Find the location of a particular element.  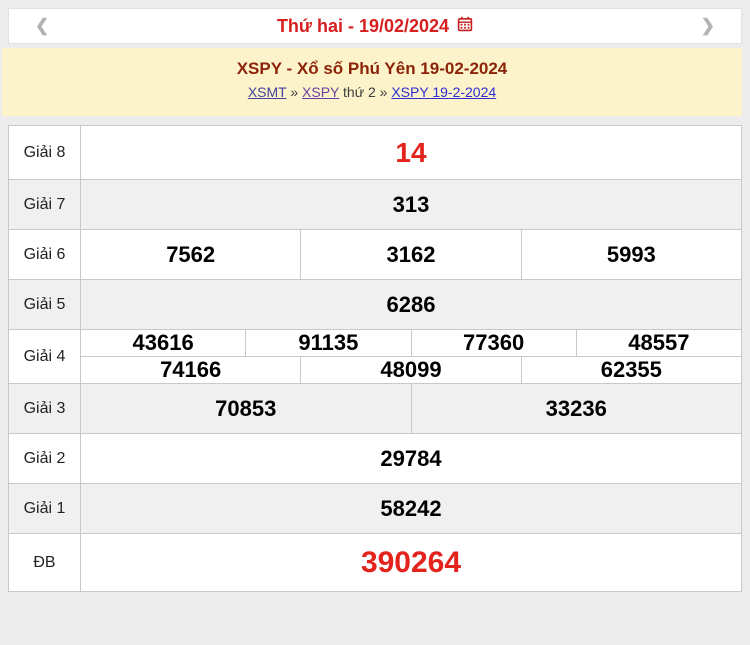

date-navigation-bar: ❮ Thứ hai - 19/02/2024 ❯ is located at coordinates (375, 26).